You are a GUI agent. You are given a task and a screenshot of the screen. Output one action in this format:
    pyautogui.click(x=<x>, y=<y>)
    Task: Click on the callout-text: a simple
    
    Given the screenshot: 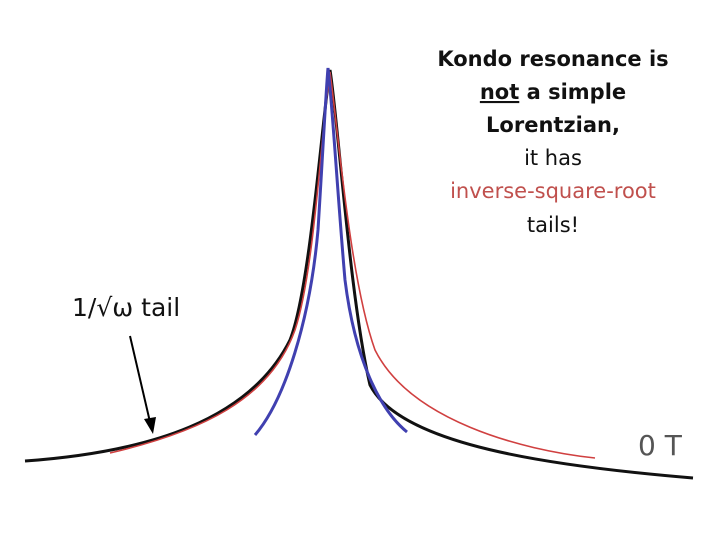 What is the action you would take?
    pyautogui.click(x=577, y=92)
    